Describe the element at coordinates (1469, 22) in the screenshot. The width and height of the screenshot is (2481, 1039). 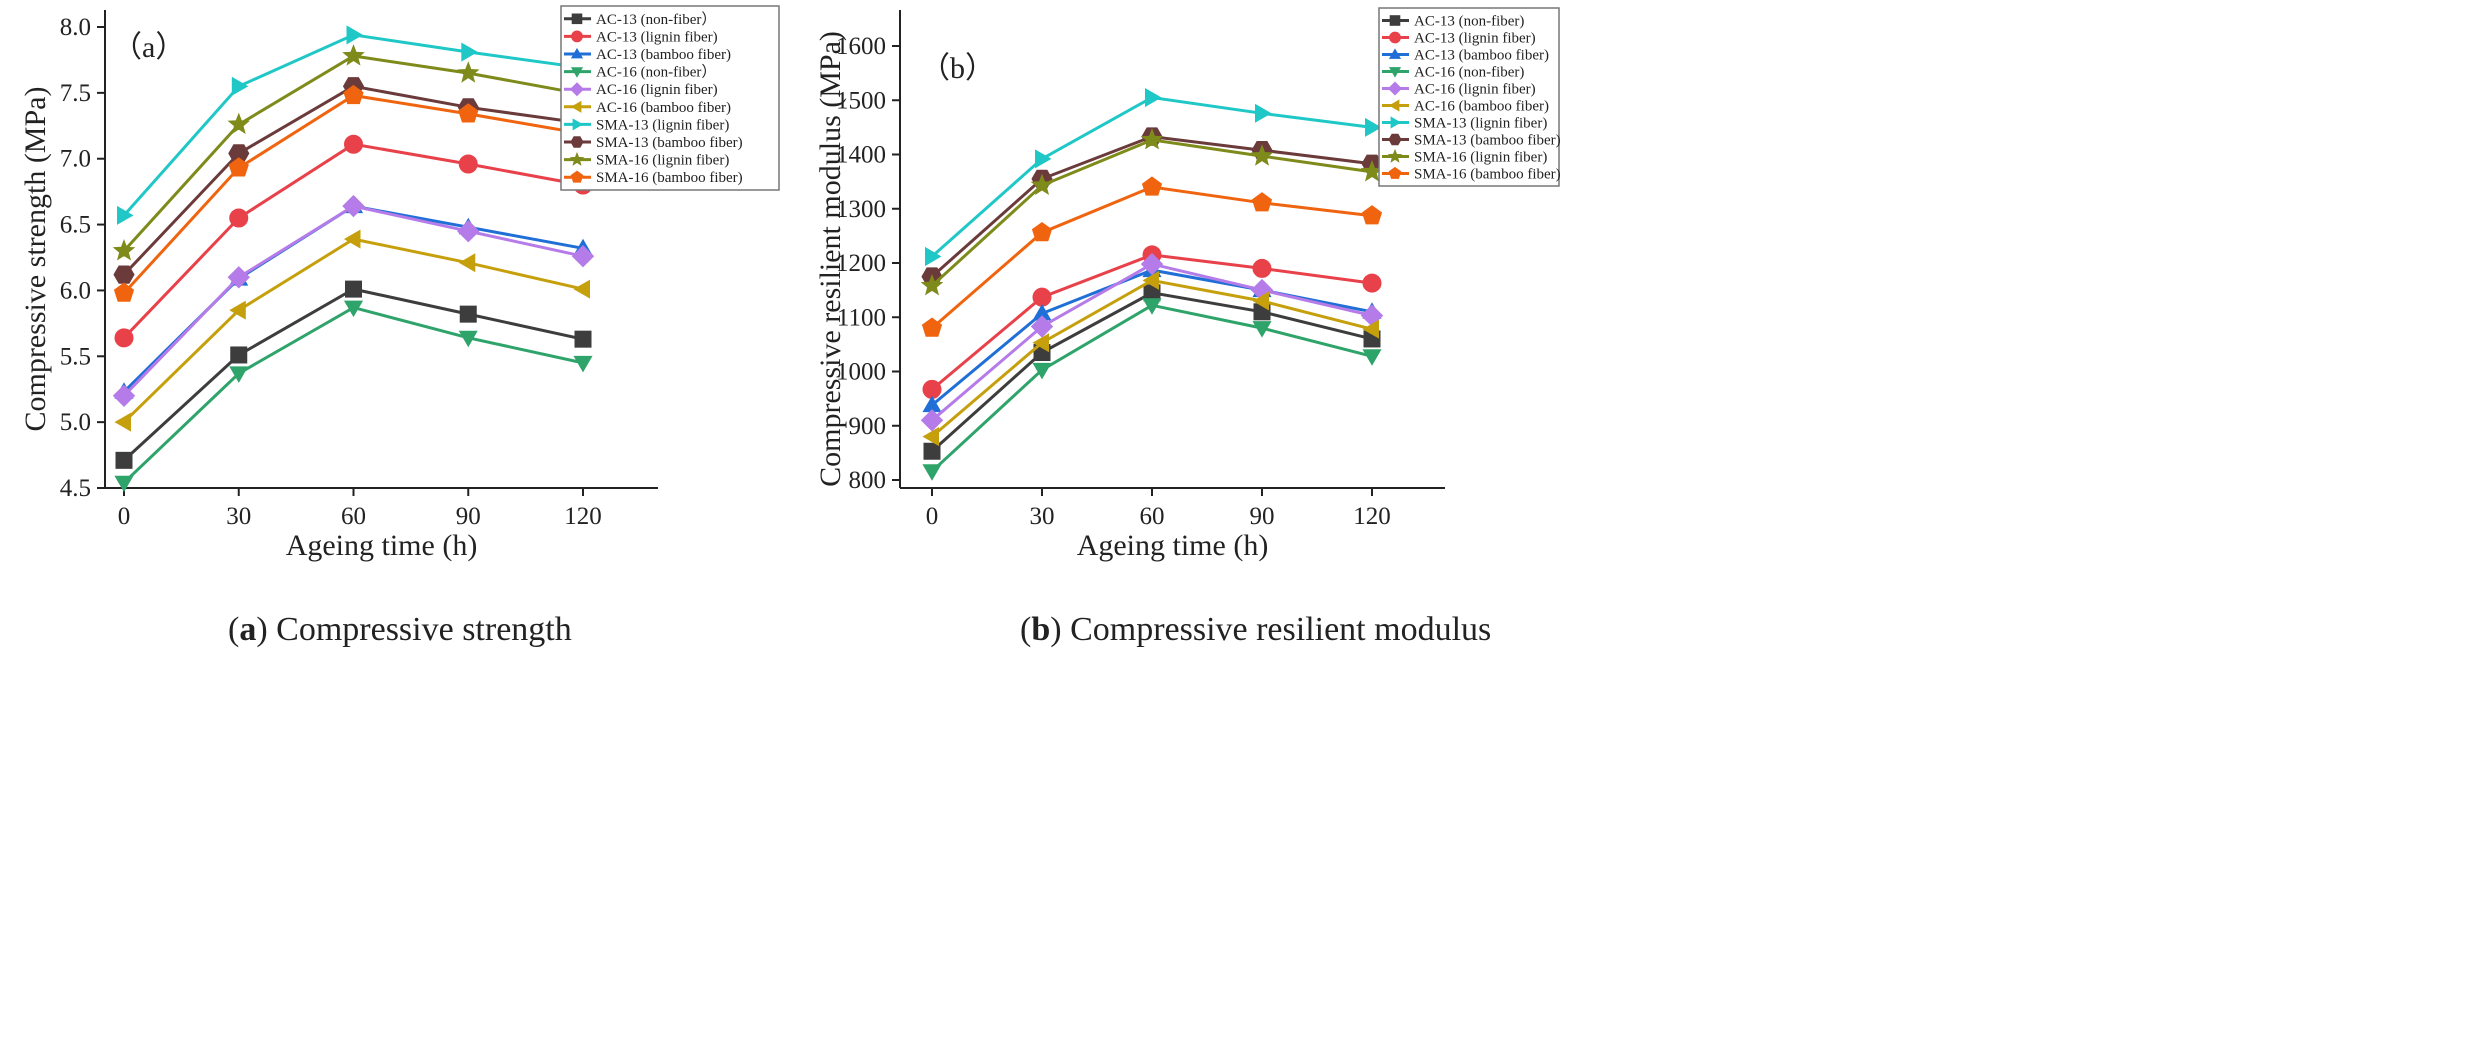
I see `legend-label: AC-13 (non-fiber)` at that location.